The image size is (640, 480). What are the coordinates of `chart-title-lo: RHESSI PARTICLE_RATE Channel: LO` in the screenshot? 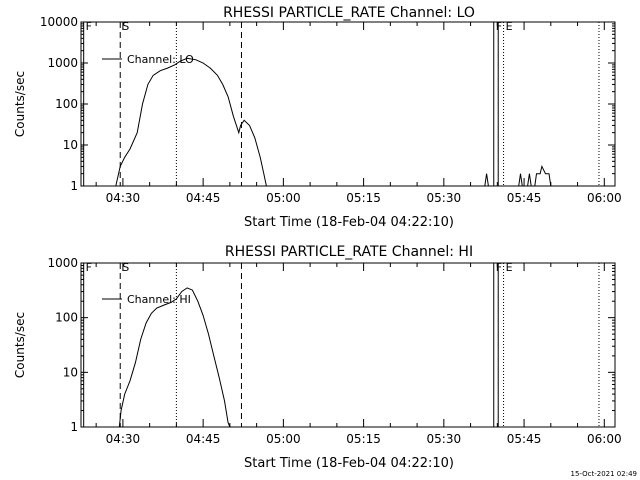 It's located at (349, 13).